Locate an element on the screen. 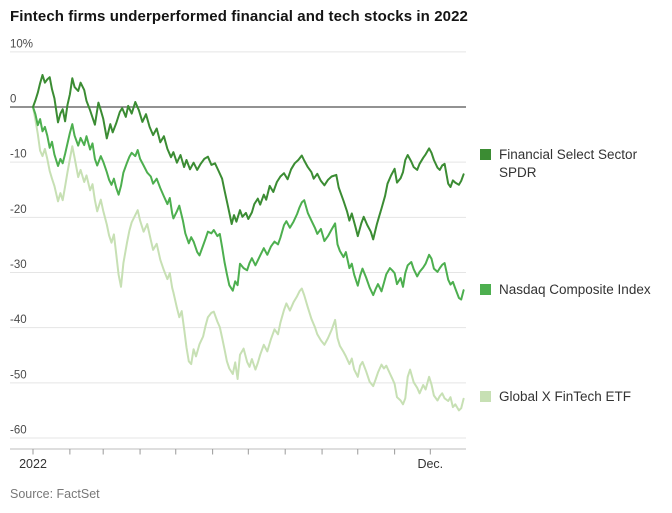 This screenshot has height=513, width=672. legend-label-nasdaq: Nasdaq Composite Index is located at coordinates (575, 289).